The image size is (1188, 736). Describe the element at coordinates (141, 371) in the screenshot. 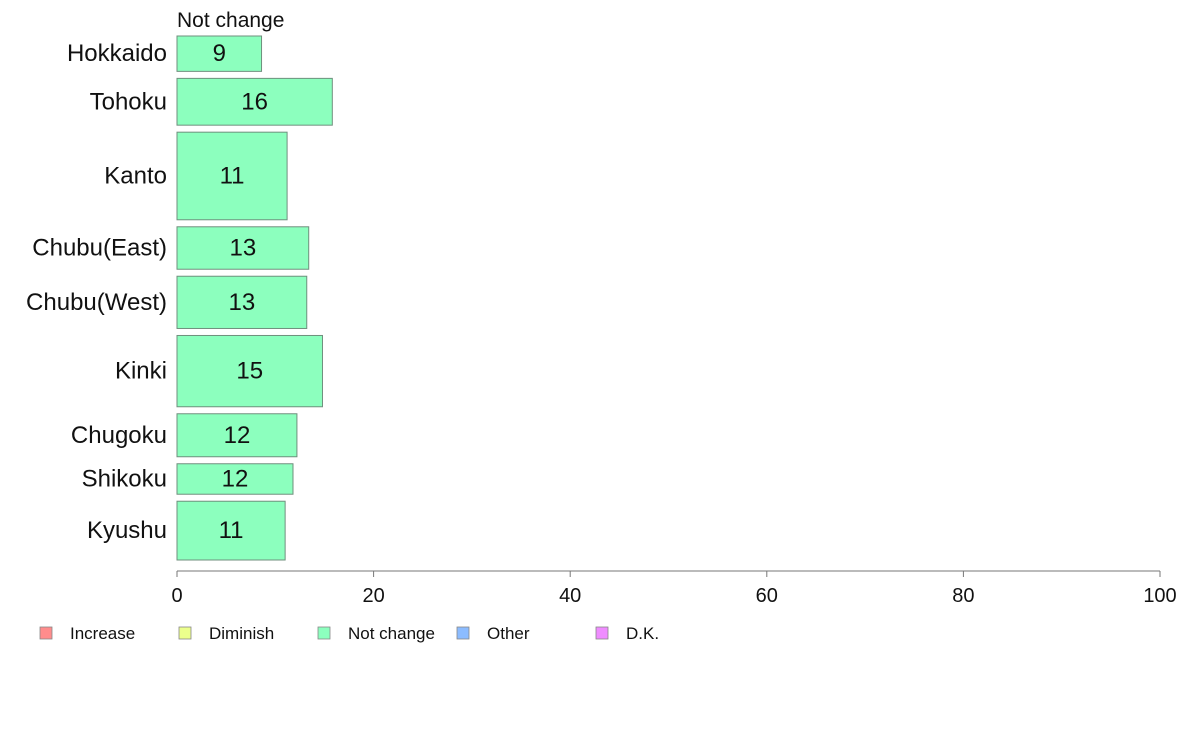

I see `category-label: Kinki` at that location.